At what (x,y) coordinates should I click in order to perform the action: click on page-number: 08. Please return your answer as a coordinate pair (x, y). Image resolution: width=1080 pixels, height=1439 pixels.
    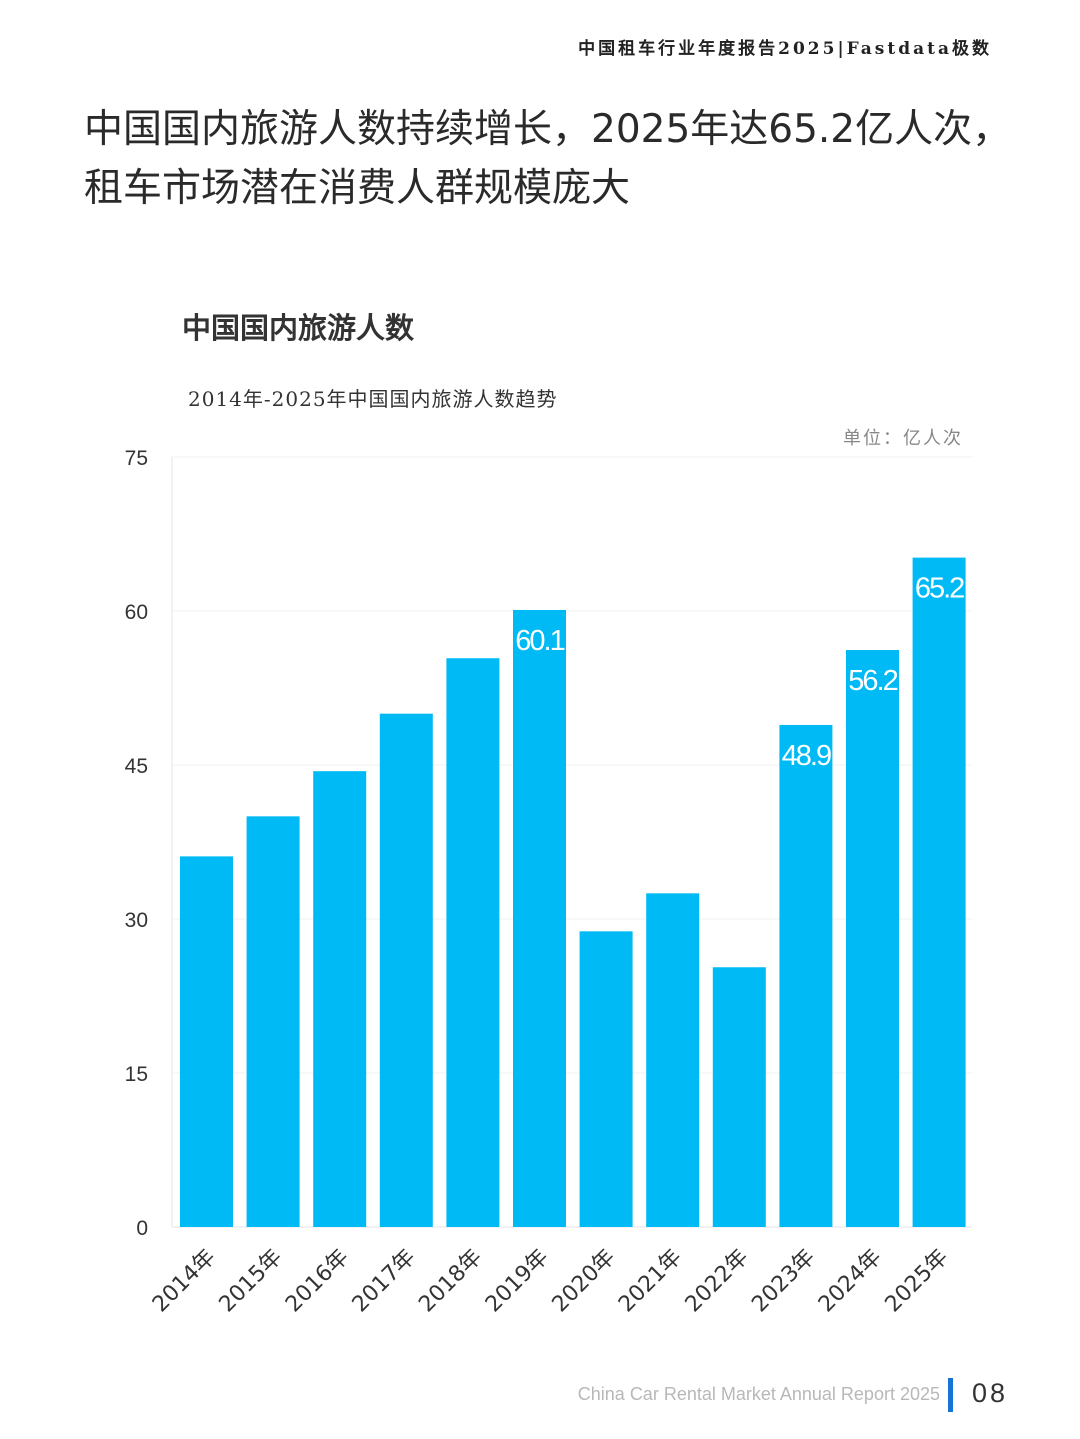
    Looking at the image, I should click on (990, 1393).